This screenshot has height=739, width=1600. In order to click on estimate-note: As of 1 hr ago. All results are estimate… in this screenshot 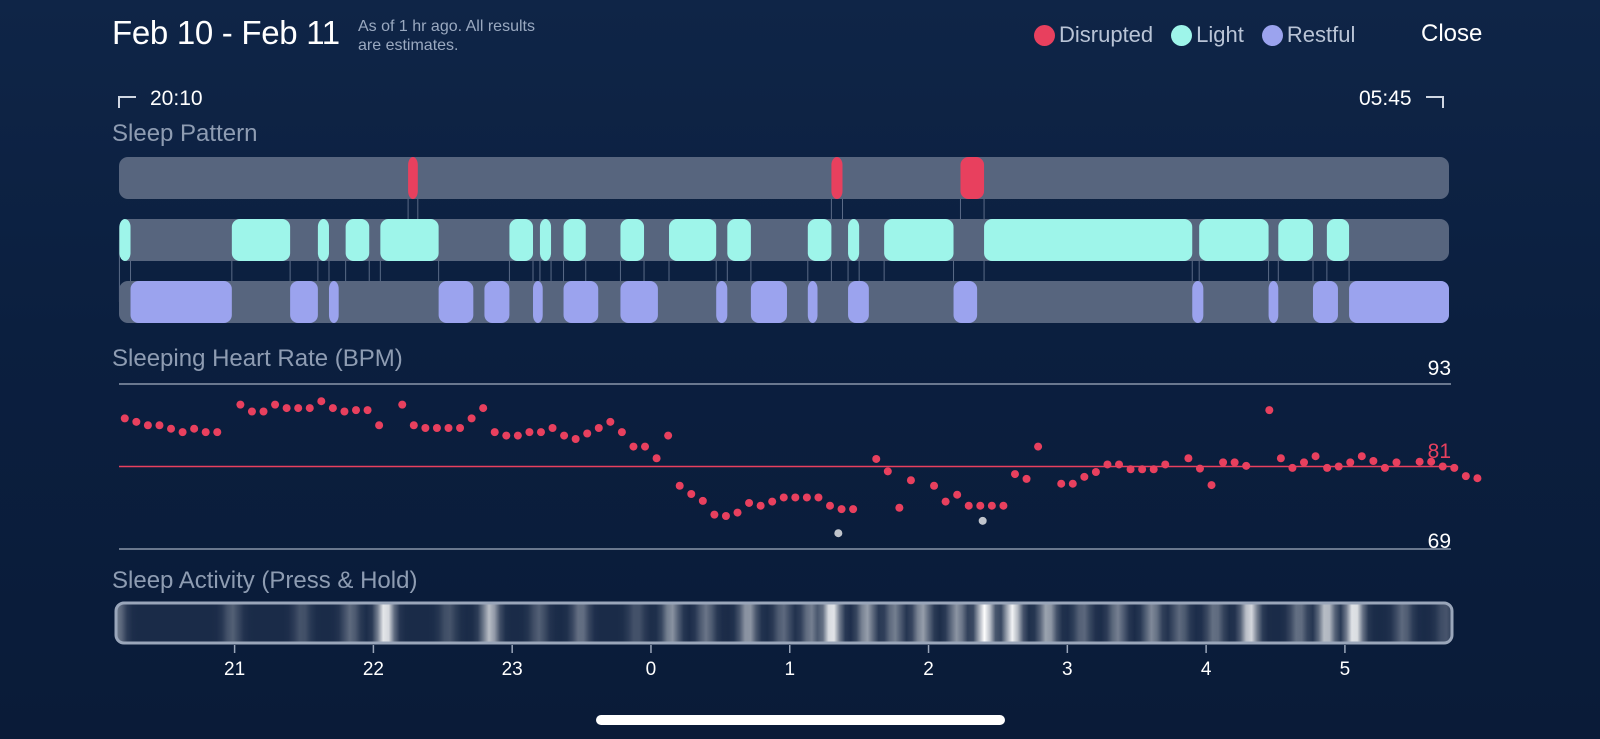, I will do `click(478, 36)`.